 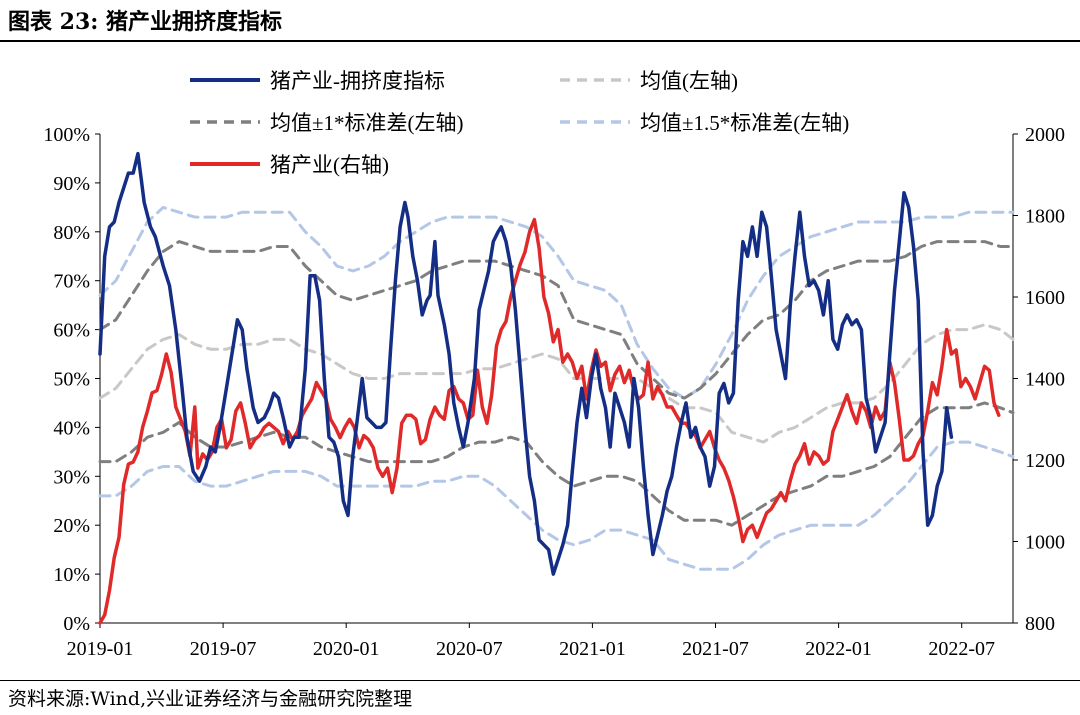 What do you see at coordinates (1045, 217) in the screenshot?
I see `y-right-tick-label: 1800` at bounding box center [1045, 217].